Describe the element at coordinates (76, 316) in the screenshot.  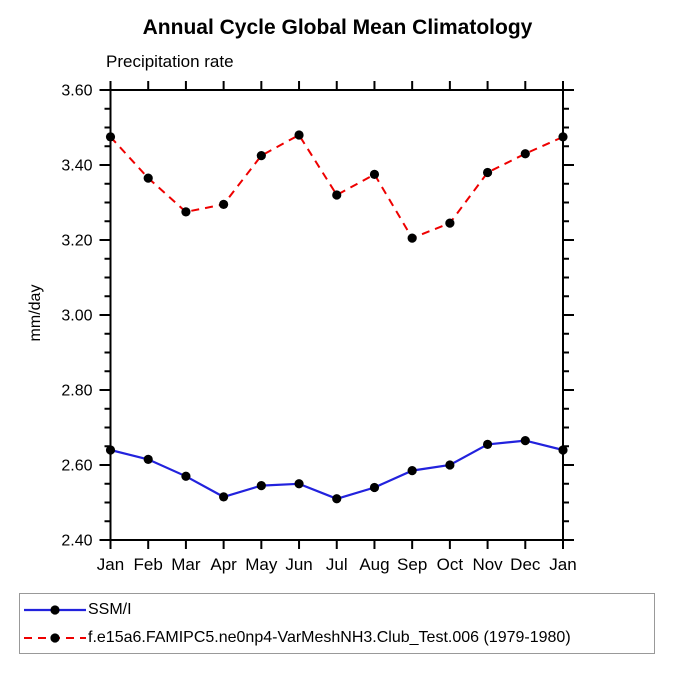
I see `y-tick-label: 3.00` at that location.